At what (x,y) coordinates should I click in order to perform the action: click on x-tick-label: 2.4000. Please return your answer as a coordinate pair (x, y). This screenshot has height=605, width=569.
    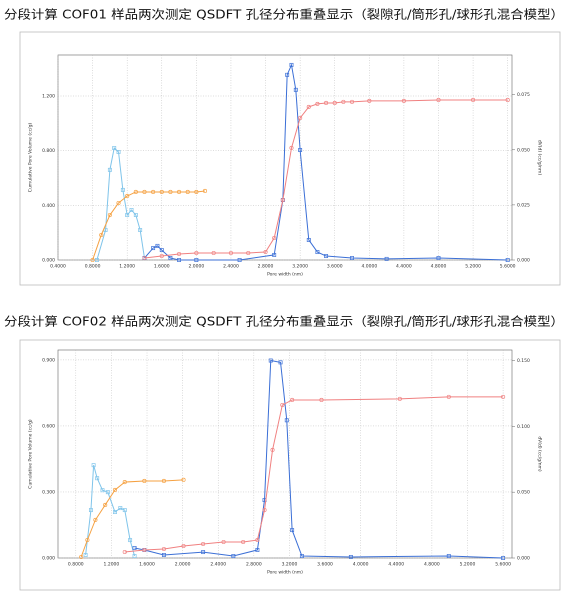
    Looking at the image, I should click on (218, 565).